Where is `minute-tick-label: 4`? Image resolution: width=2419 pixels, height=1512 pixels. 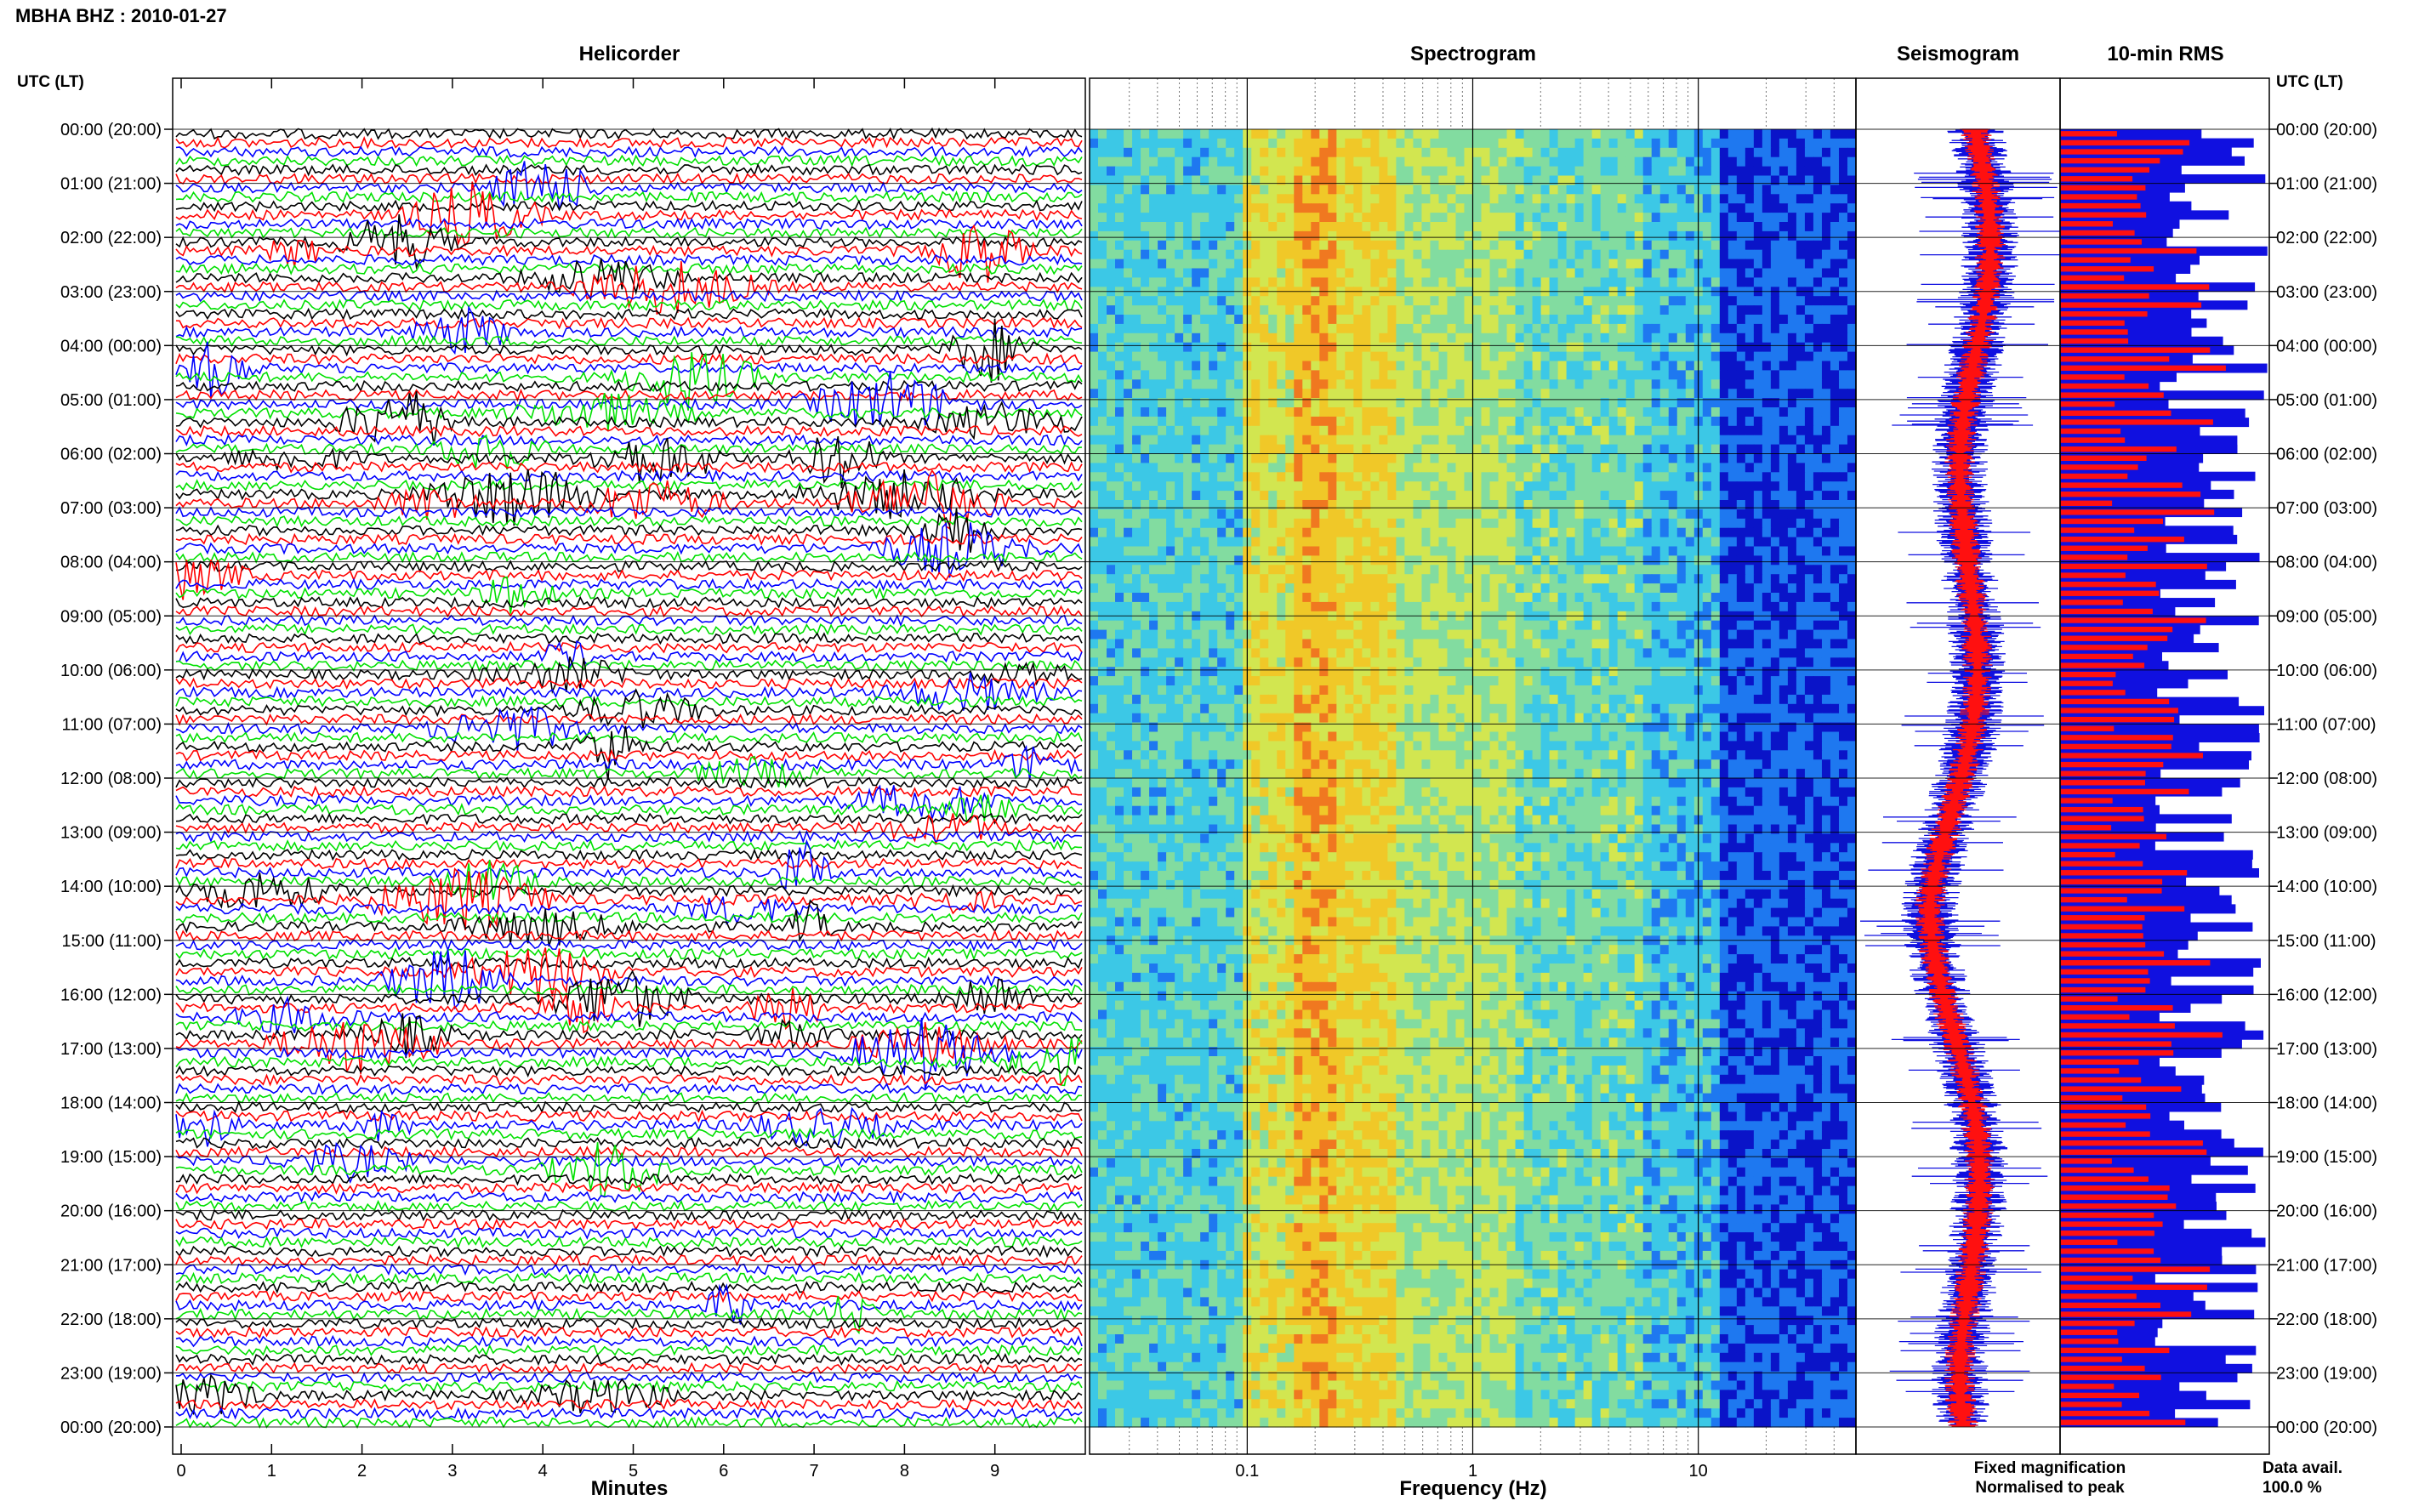 minute-tick-label: 4 is located at coordinates (543, 1471).